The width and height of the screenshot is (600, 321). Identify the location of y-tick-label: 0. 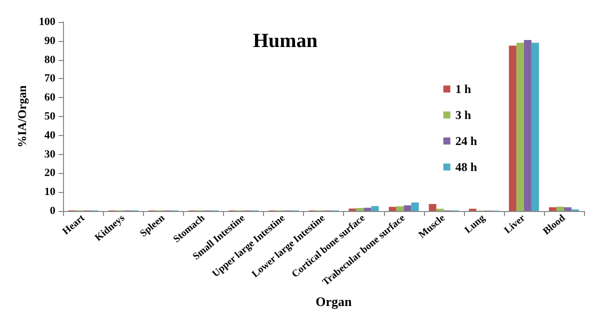
(53, 211).